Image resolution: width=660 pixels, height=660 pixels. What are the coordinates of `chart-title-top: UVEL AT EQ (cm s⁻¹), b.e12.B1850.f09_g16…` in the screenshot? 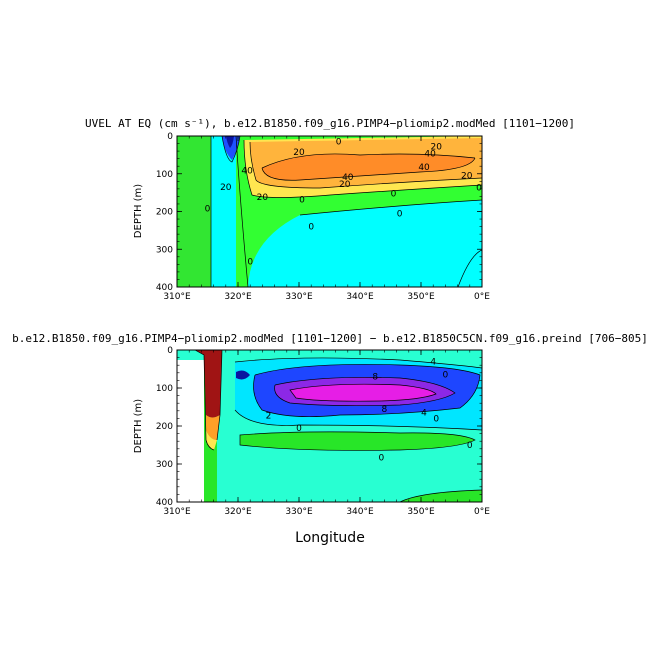 It's located at (330, 123).